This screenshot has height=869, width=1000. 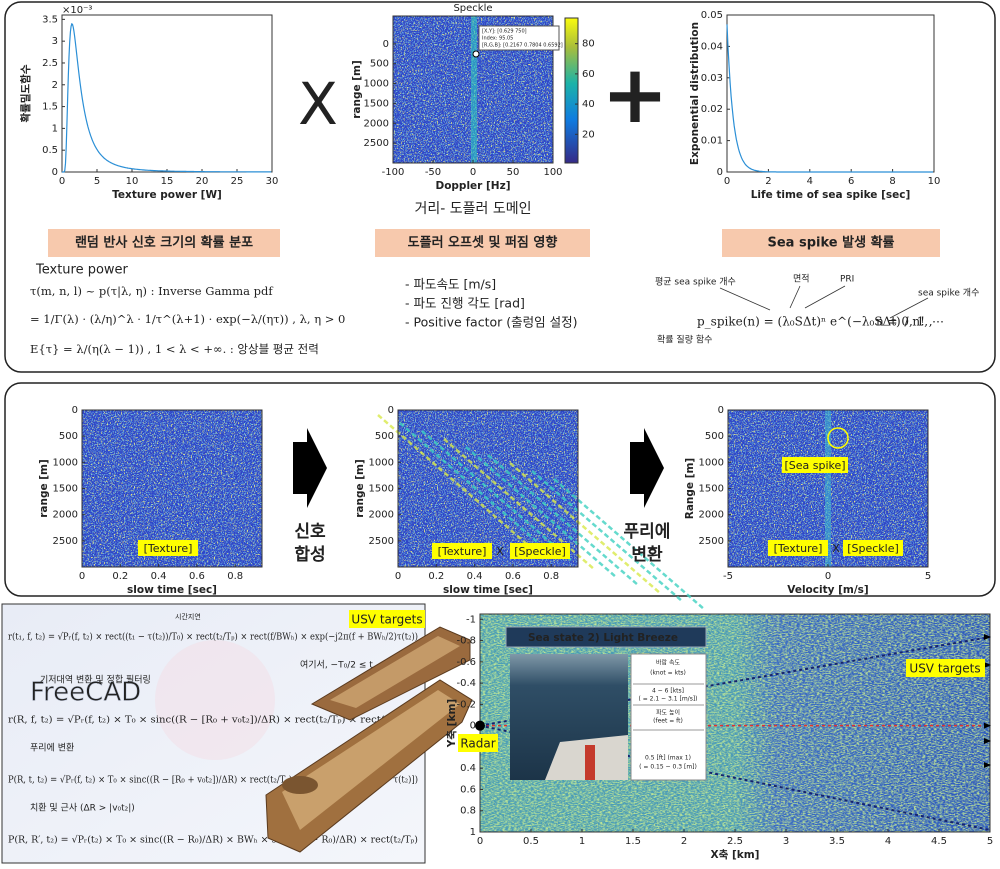 I want to click on caption-label: 도플러 오프셋 및 퍼짐 영향, so click(x=483, y=243).